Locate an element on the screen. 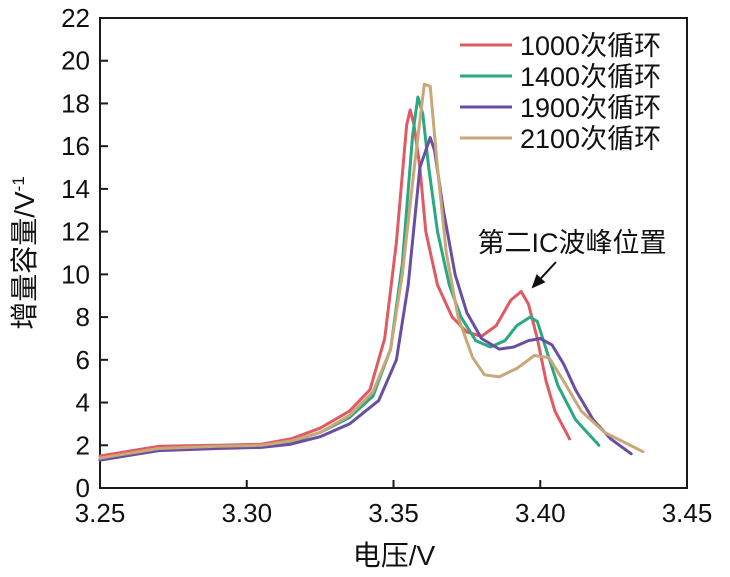 Image resolution: width=730 pixels, height=577 pixels. y-axis-title: 增量容量/V-1 is located at coordinates (24, 253).